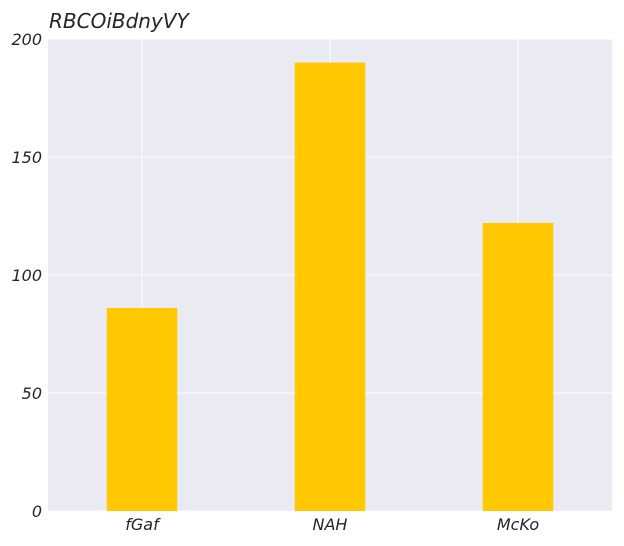 The height and width of the screenshot is (546, 624). What do you see at coordinates (119, 21) in the screenshot?
I see `chart-title: RBCOiBdnyVY` at bounding box center [119, 21].